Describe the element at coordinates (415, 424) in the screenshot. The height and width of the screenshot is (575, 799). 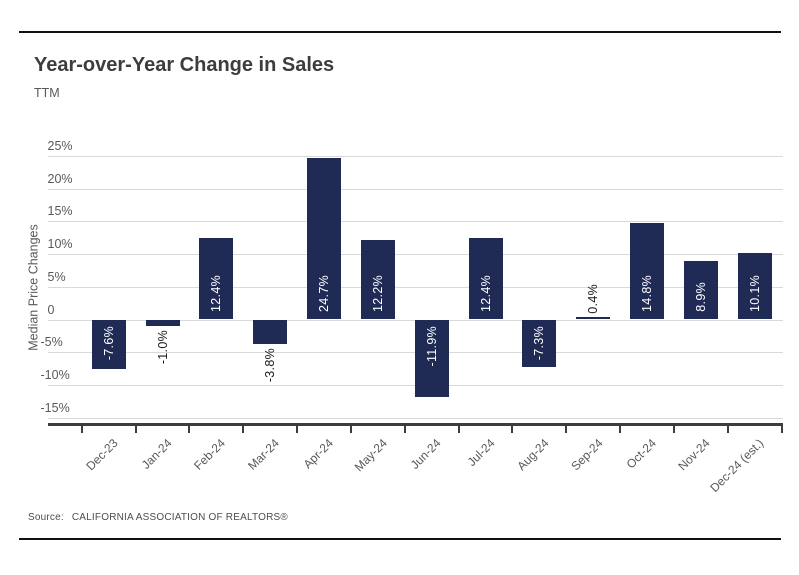
I see `x-axis-line` at that location.